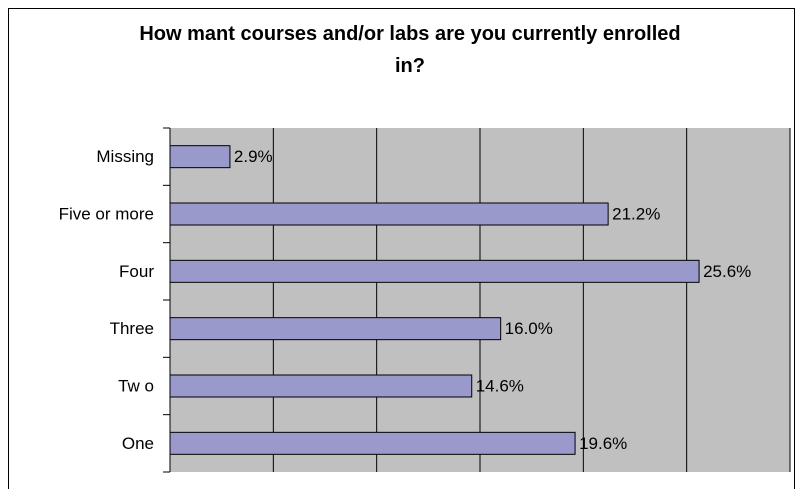  Describe the element at coordinates (636, 213) in the screenshot. I see `value-label: 21.2%` at that location.